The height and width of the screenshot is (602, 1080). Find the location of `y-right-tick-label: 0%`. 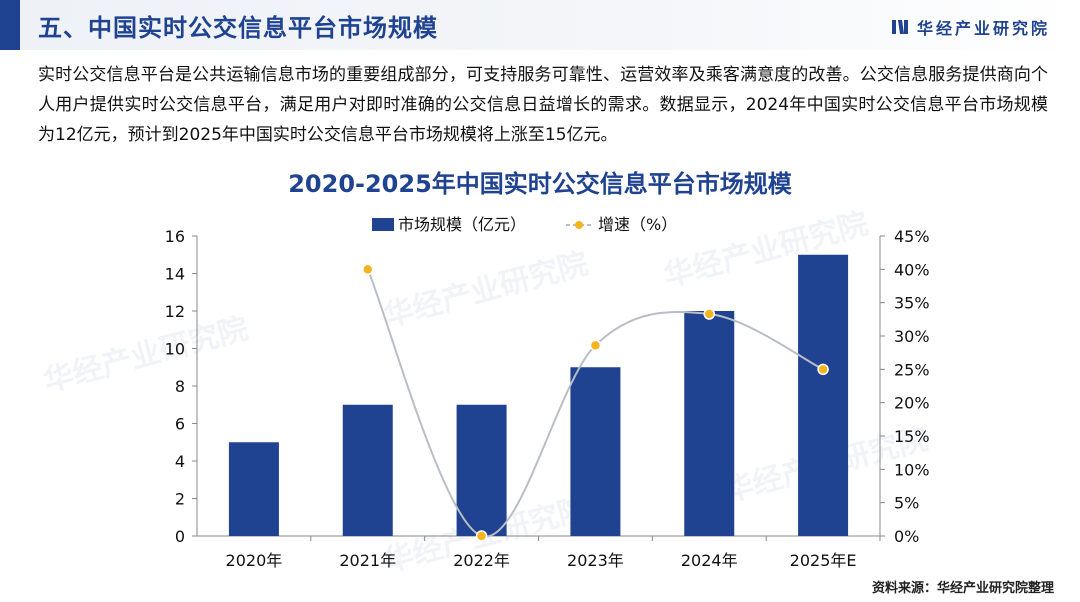

y-right-tick-label: 0% is located at coordinates (906, 536).